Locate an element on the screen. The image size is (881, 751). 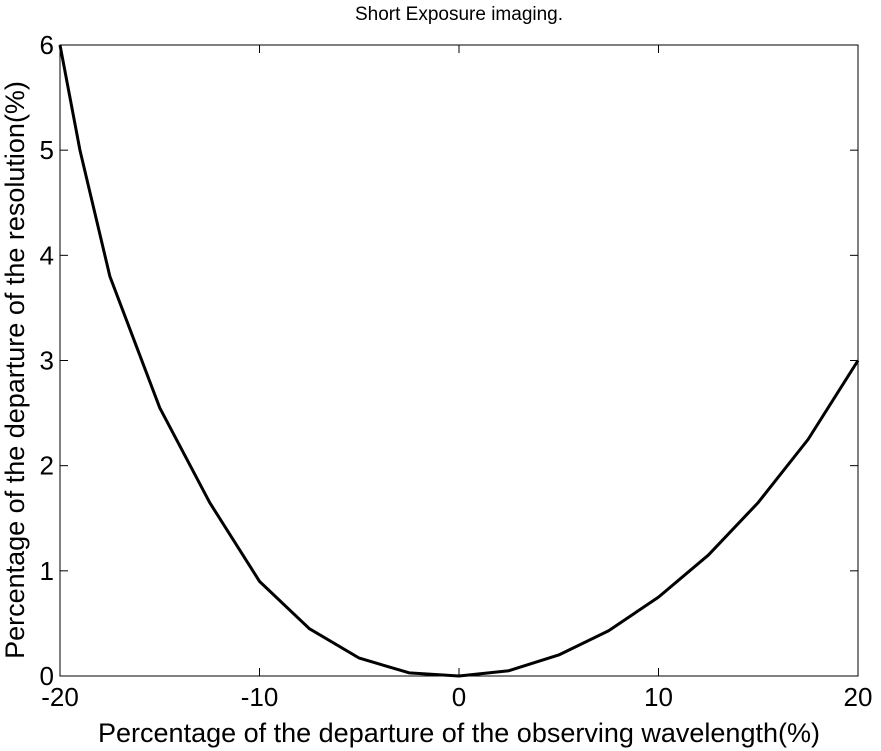
y-tick-label: 2 is located at coordinates (47, 466).